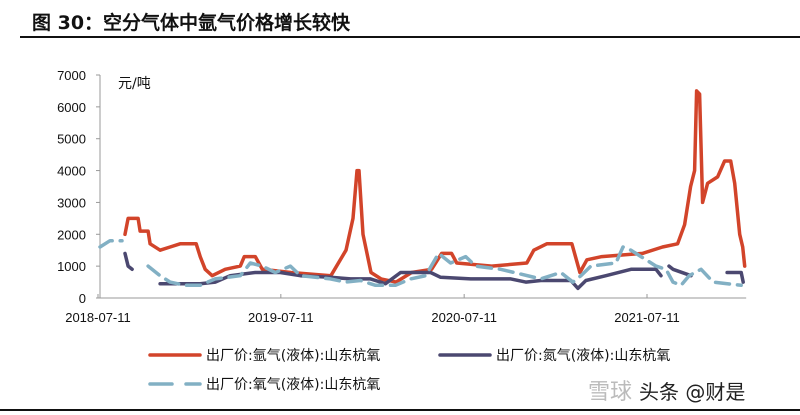 This screenshot has width=800, height=415. Describe the element at coordinates (71, 107) in the screenshot. I see `y-tick-label: 6000` at that location.